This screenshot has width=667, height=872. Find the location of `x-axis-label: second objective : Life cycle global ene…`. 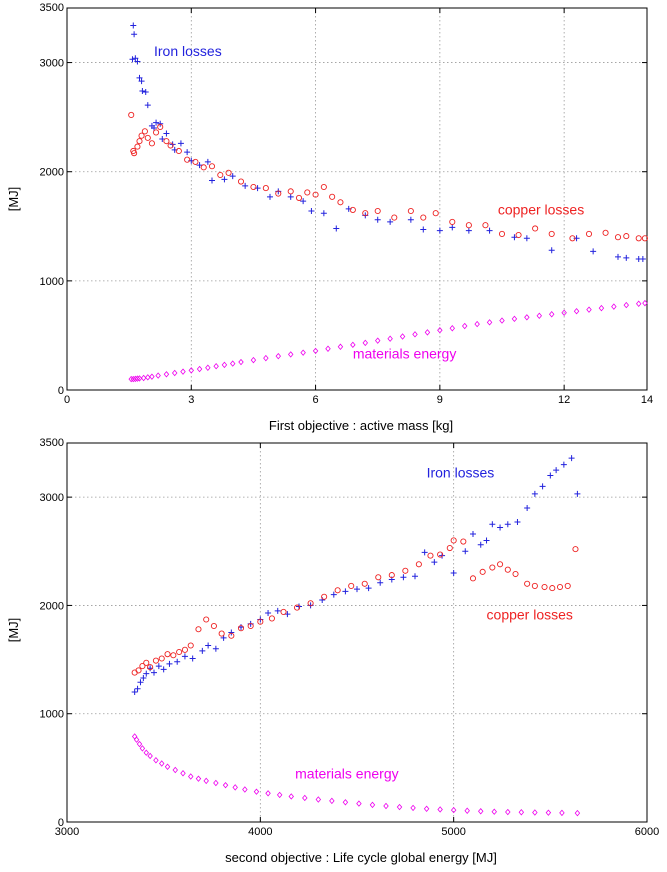

x-axis-label: second objective : Life cycle global ene… is located at coordinates (361, 857).